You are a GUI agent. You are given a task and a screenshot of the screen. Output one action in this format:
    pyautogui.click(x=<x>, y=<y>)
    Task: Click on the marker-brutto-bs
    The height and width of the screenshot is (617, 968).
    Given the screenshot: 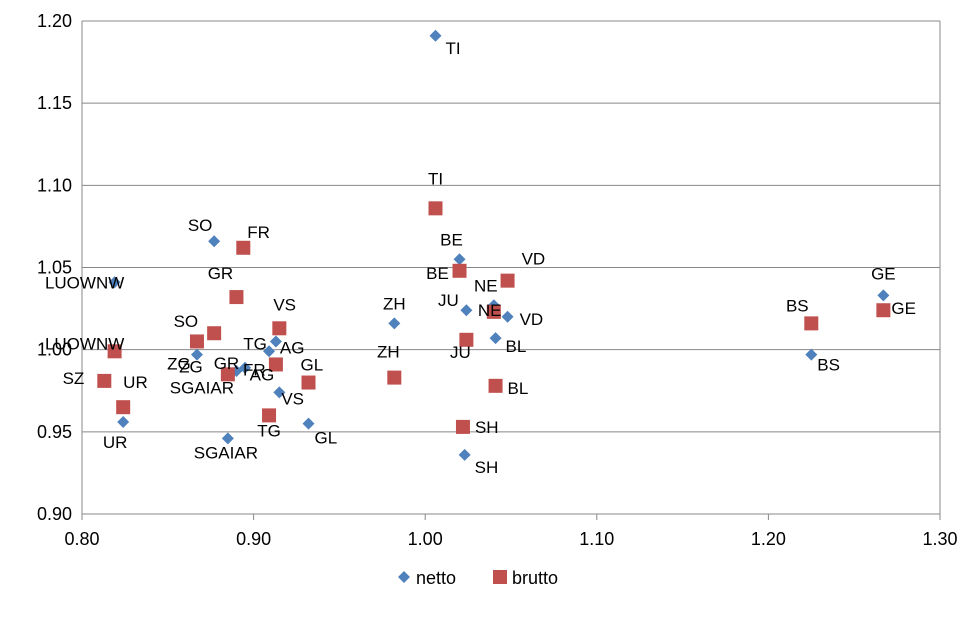 What is the action you would take?
    pyautogui.click(x=811, y=323)
    